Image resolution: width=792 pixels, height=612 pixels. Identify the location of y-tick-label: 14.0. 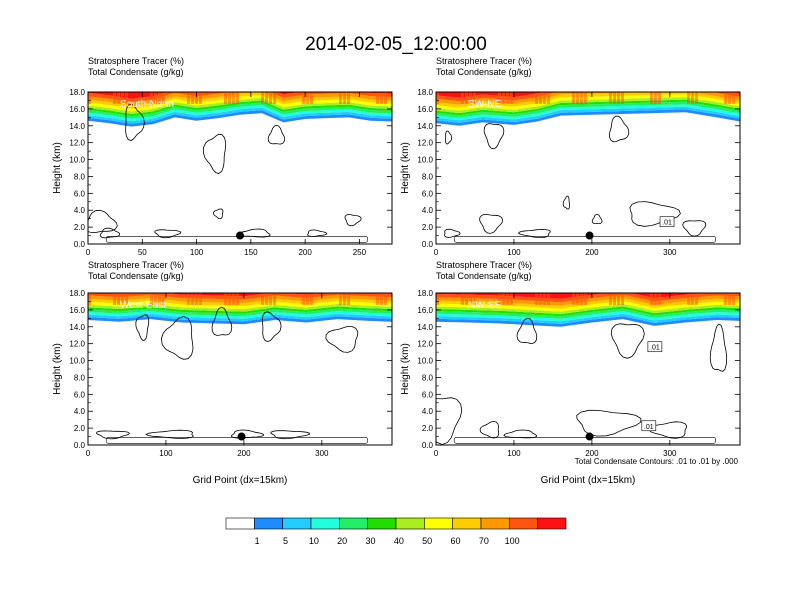
(77, 126).